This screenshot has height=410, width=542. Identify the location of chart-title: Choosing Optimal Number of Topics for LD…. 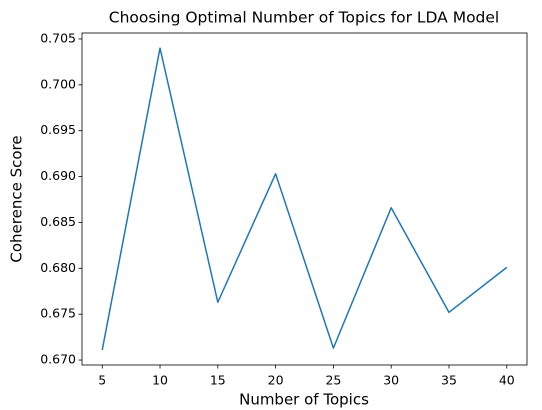
(304, 18).